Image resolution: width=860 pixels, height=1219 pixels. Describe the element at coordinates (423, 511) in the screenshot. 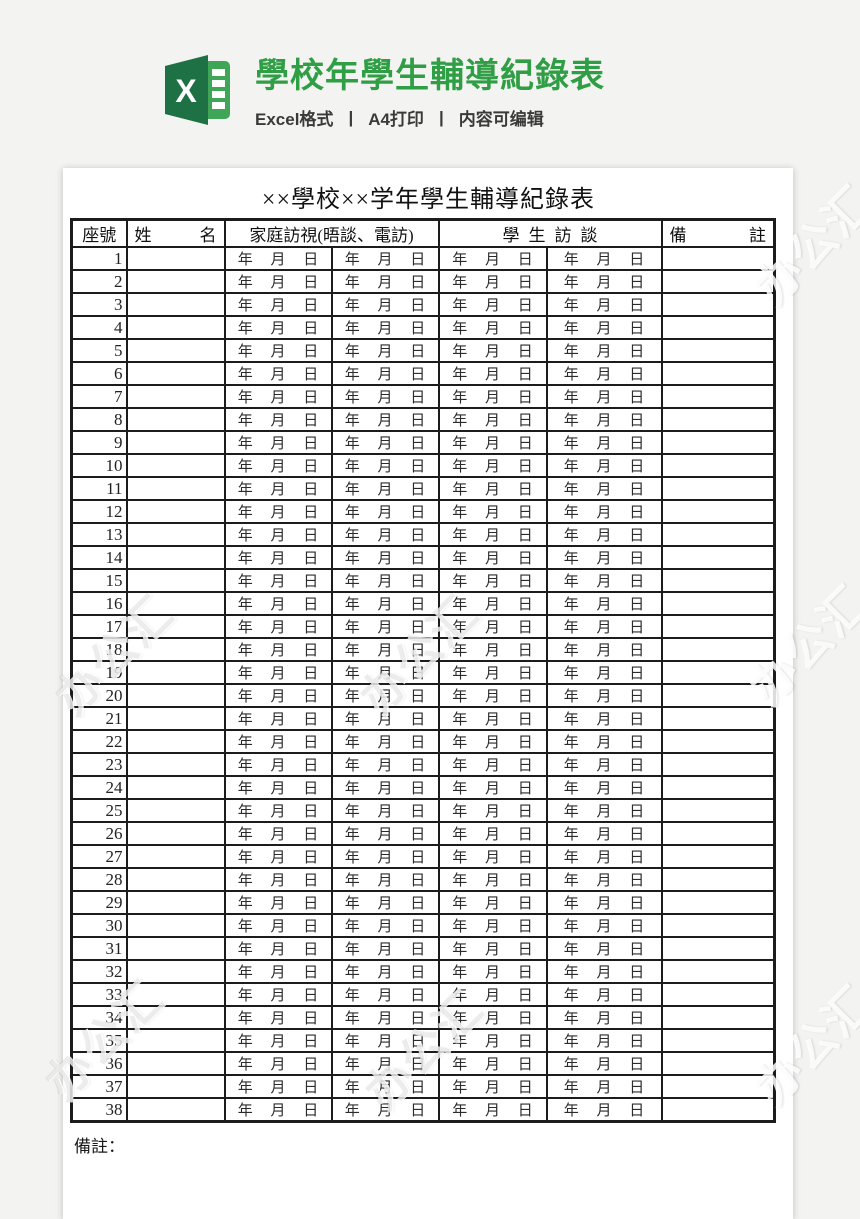

I see `table-row: 12 年 月 日年 月 日年 月 日年 月 日` at that location.